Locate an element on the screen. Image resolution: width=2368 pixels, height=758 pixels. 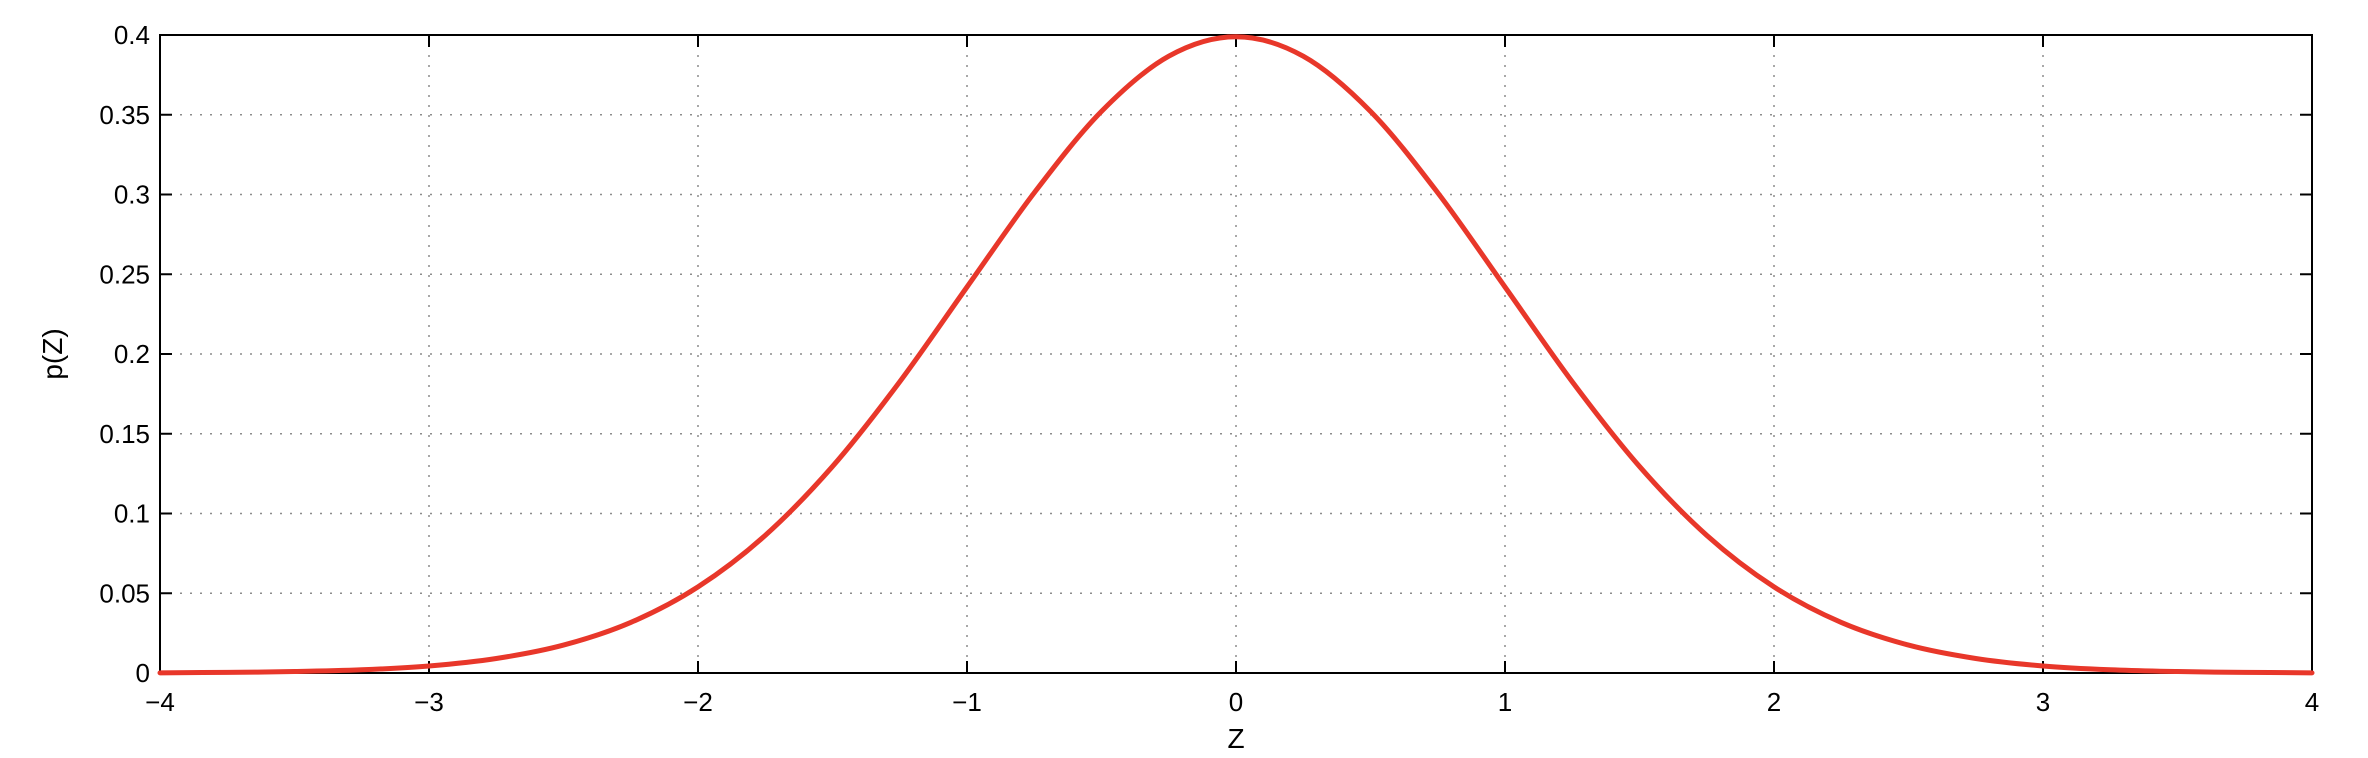
y-tick-labels: 0 0.05 0.1 0.15 0.2 0.25 0.3 0.35 0.4 is located at coordinates (124, 354).